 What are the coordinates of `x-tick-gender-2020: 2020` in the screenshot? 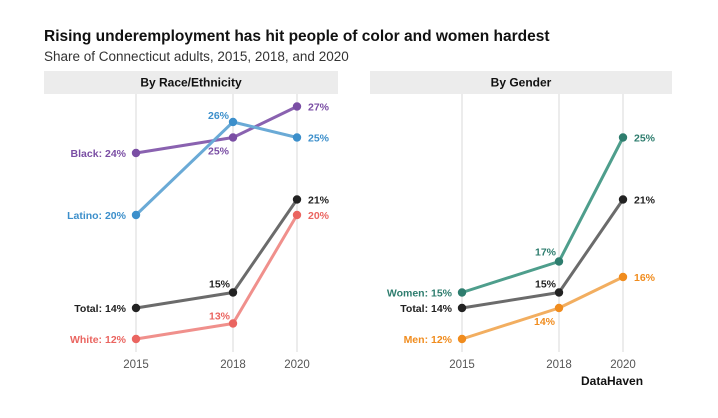 It's located at (623, 365).